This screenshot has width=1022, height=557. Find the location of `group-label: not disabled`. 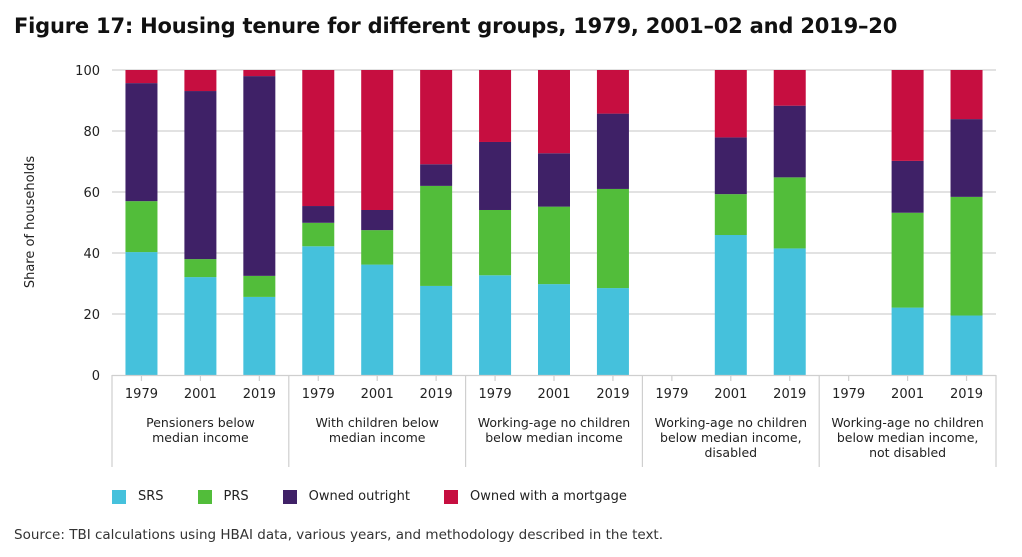

group-label: not disabled is located at coordinates (907, 452).